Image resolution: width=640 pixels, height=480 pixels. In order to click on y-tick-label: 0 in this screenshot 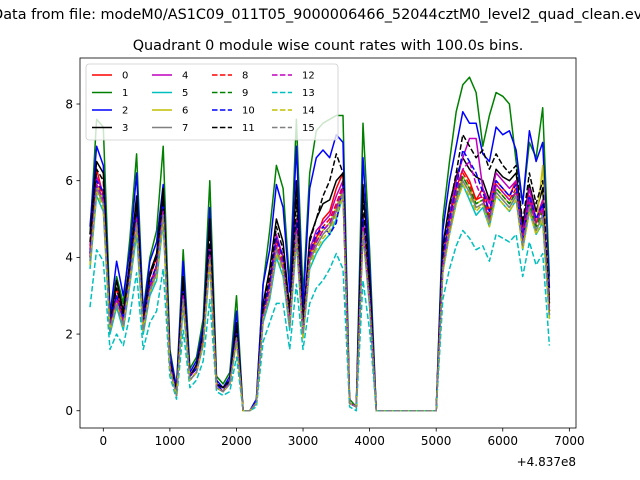, I will do `click(69, 411)`.